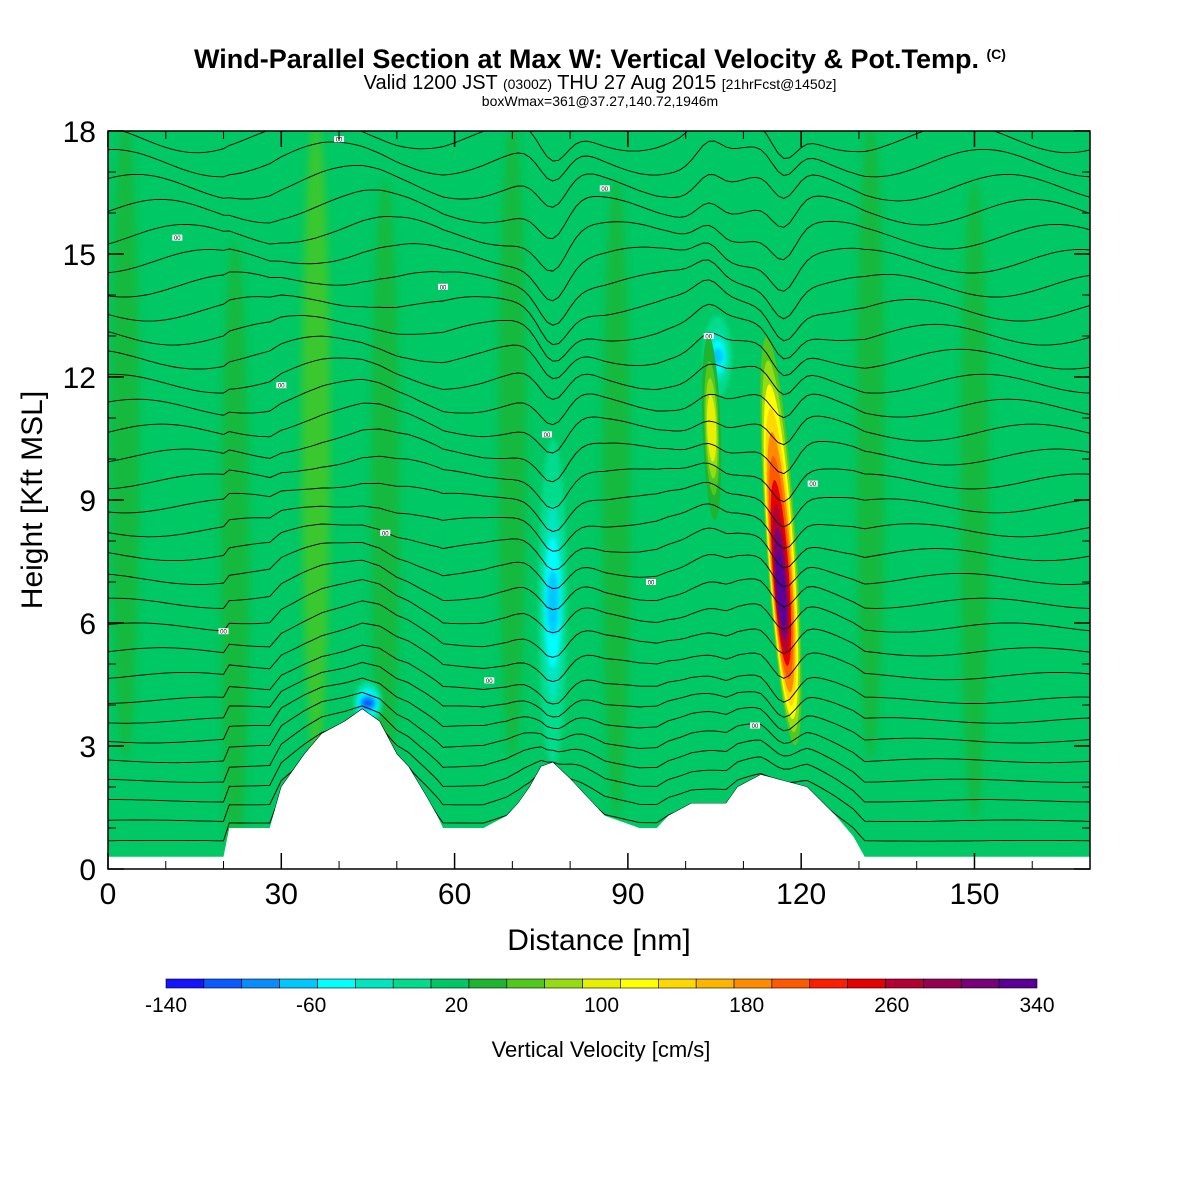 The width and height of the screenshot is (1200, 1200). What do you see at coordinates (32, 500) in the screenshot?
I see `y-axis-label: Height [Kft MSL]` at bounding box center [32, 500].